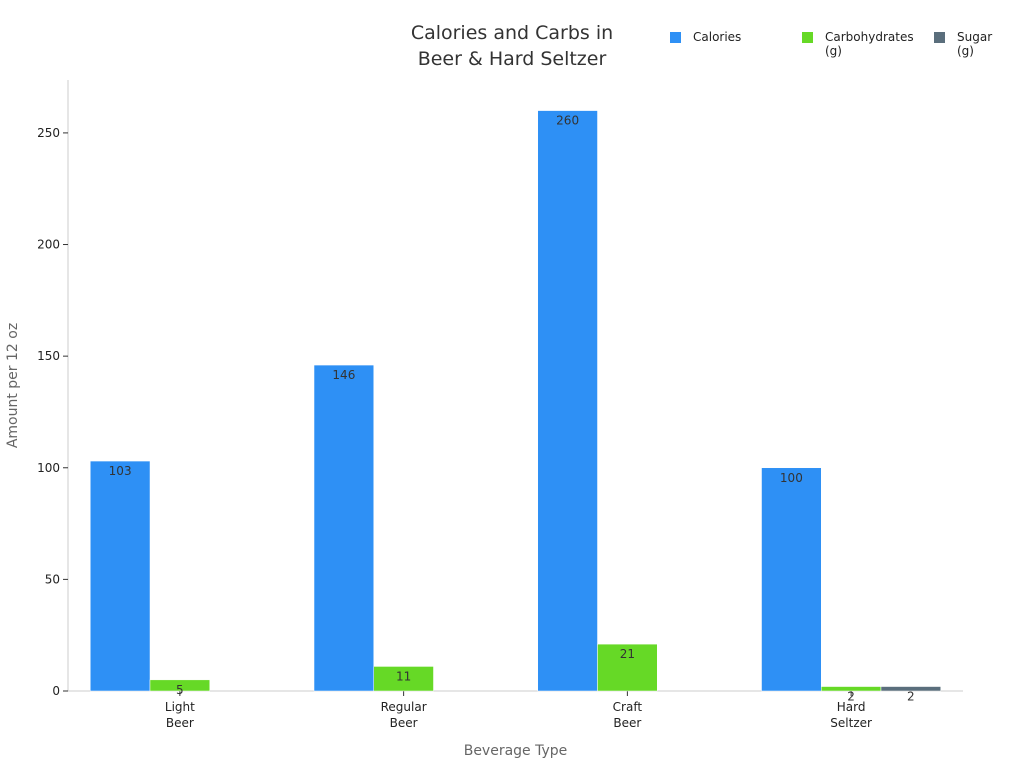  What do you see at coordinates (48, 356) in the screenshot?
I see `y-tick-label: 150` at bounding box center [48, 356].